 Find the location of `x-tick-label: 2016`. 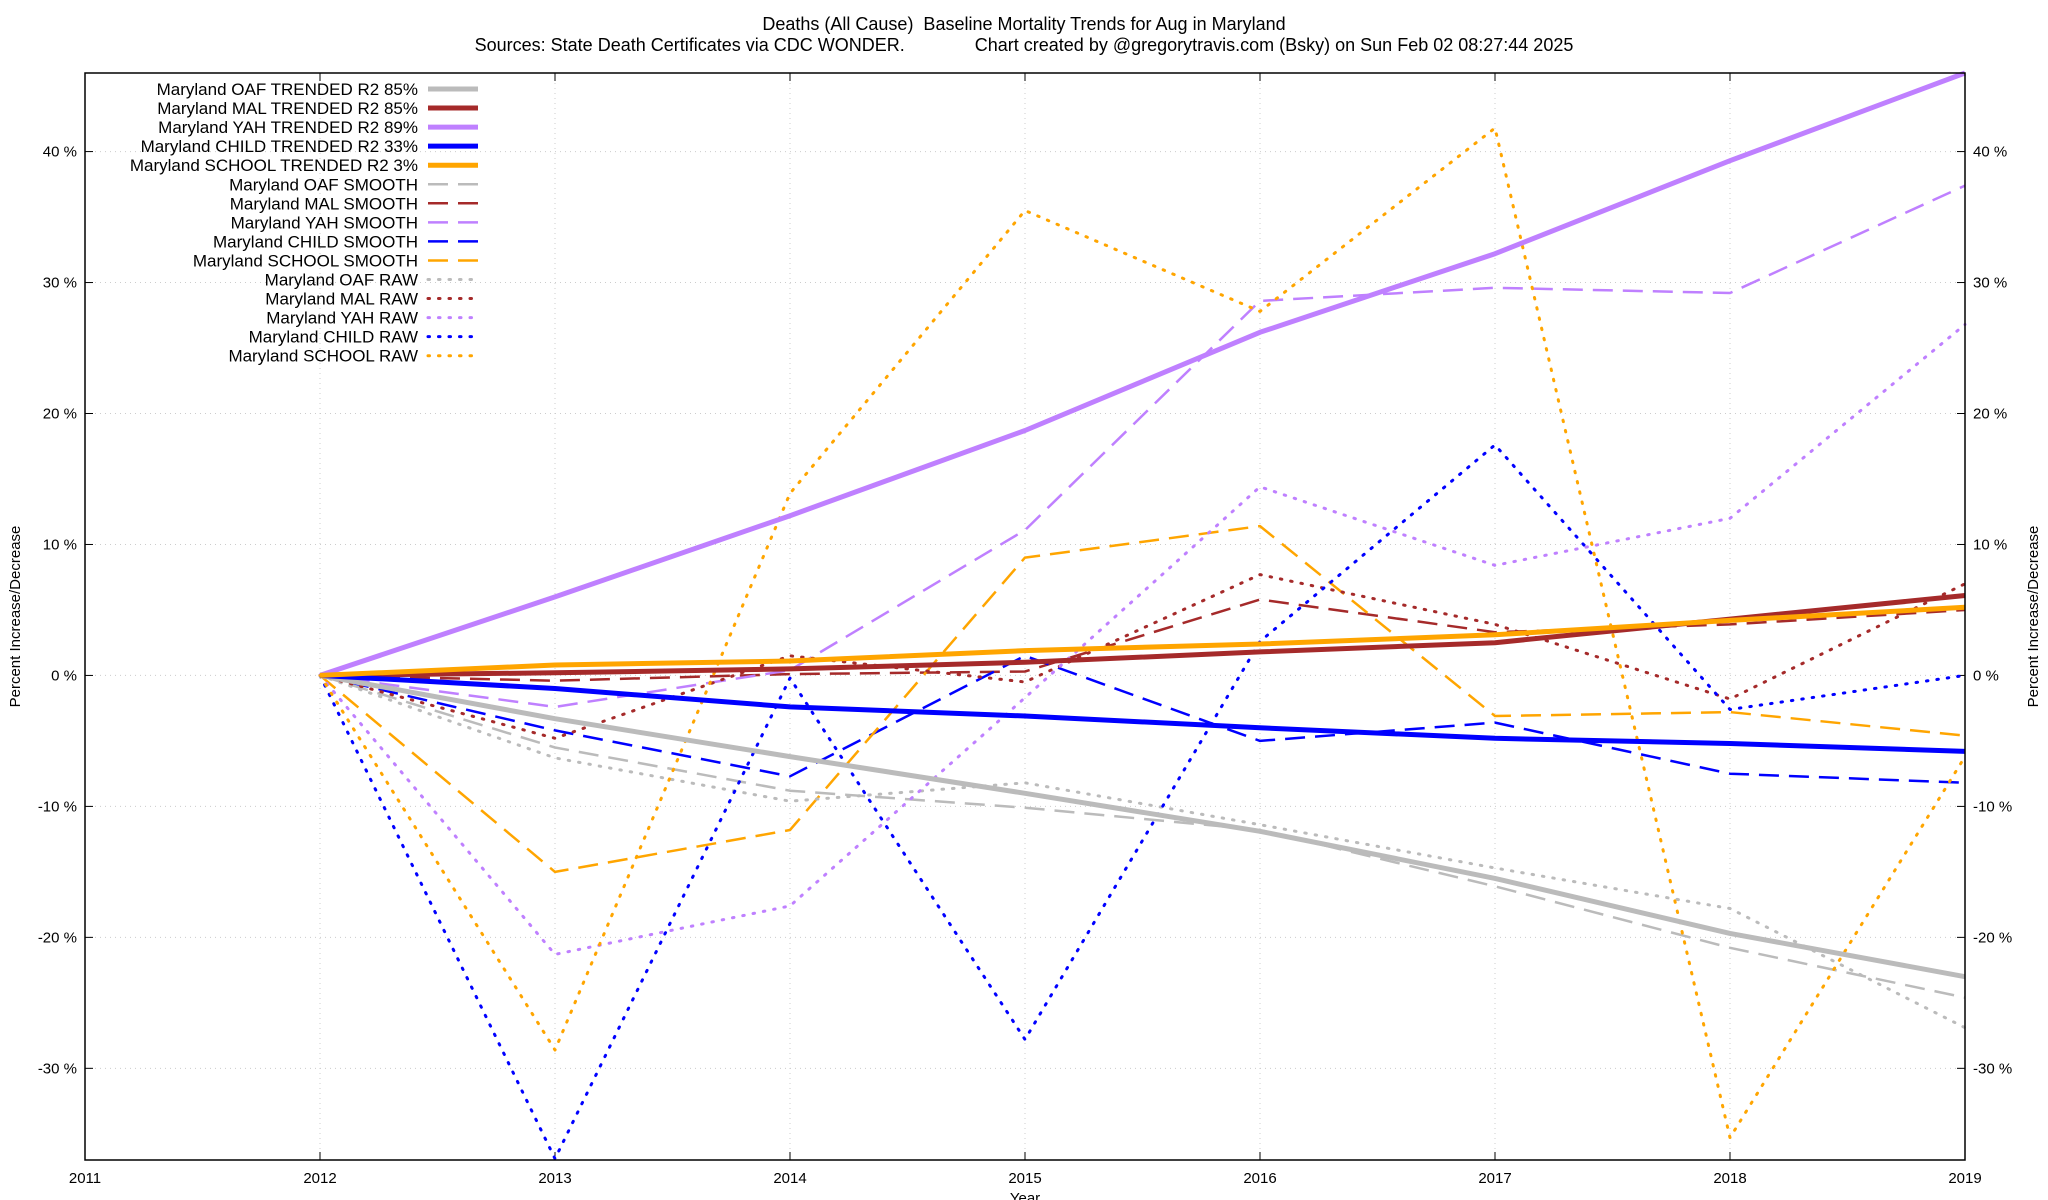

x-tick-label: 2016 is located at coordinates (1259, 1178).